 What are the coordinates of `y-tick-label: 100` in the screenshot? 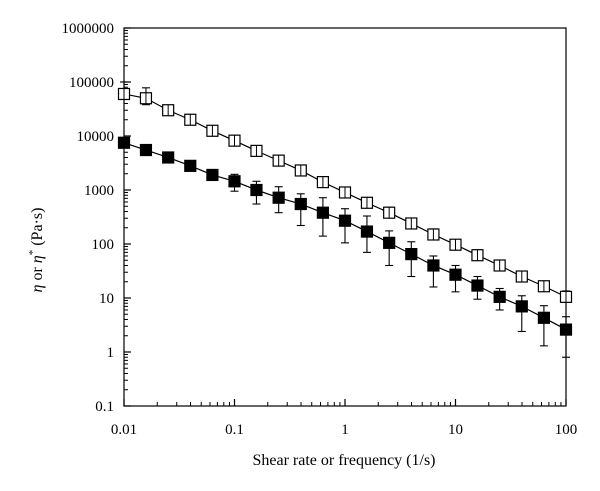 It's located at (103, 245).